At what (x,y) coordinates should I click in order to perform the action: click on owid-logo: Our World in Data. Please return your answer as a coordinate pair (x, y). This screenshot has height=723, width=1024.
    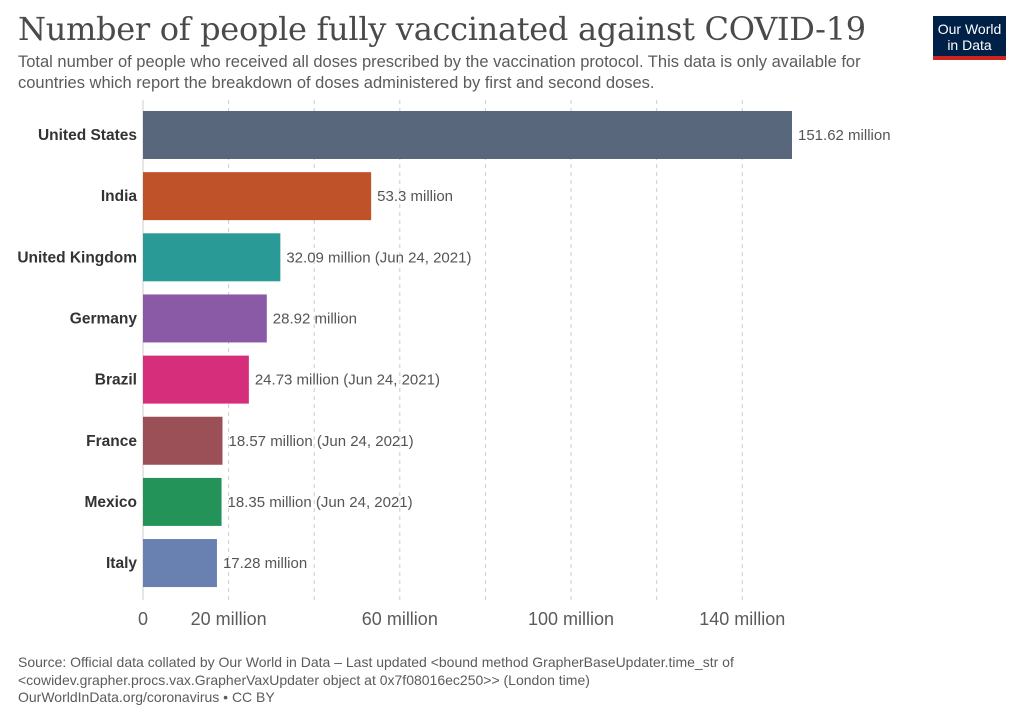
    Looking at the image, I should click on (969, 38).